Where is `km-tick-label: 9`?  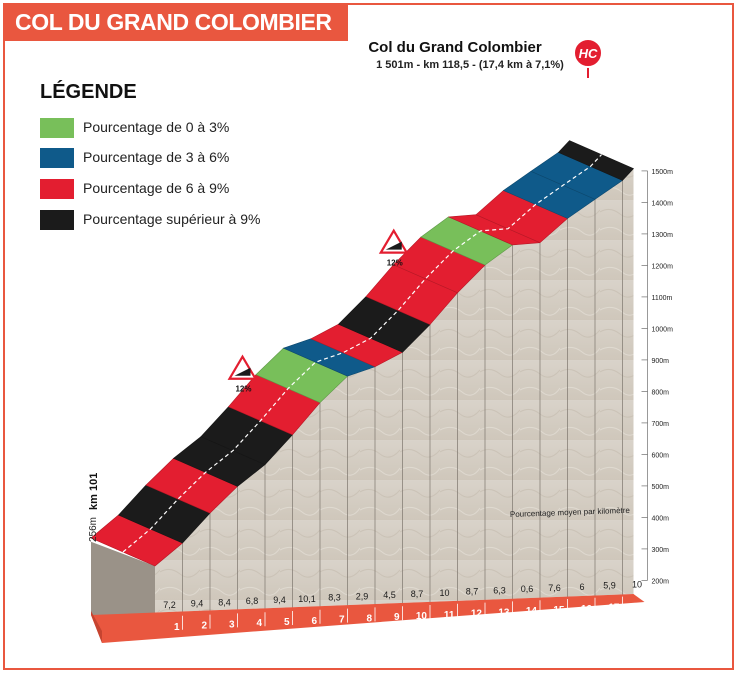 km-tick-label: 9 is located at coordinates (397, 617).